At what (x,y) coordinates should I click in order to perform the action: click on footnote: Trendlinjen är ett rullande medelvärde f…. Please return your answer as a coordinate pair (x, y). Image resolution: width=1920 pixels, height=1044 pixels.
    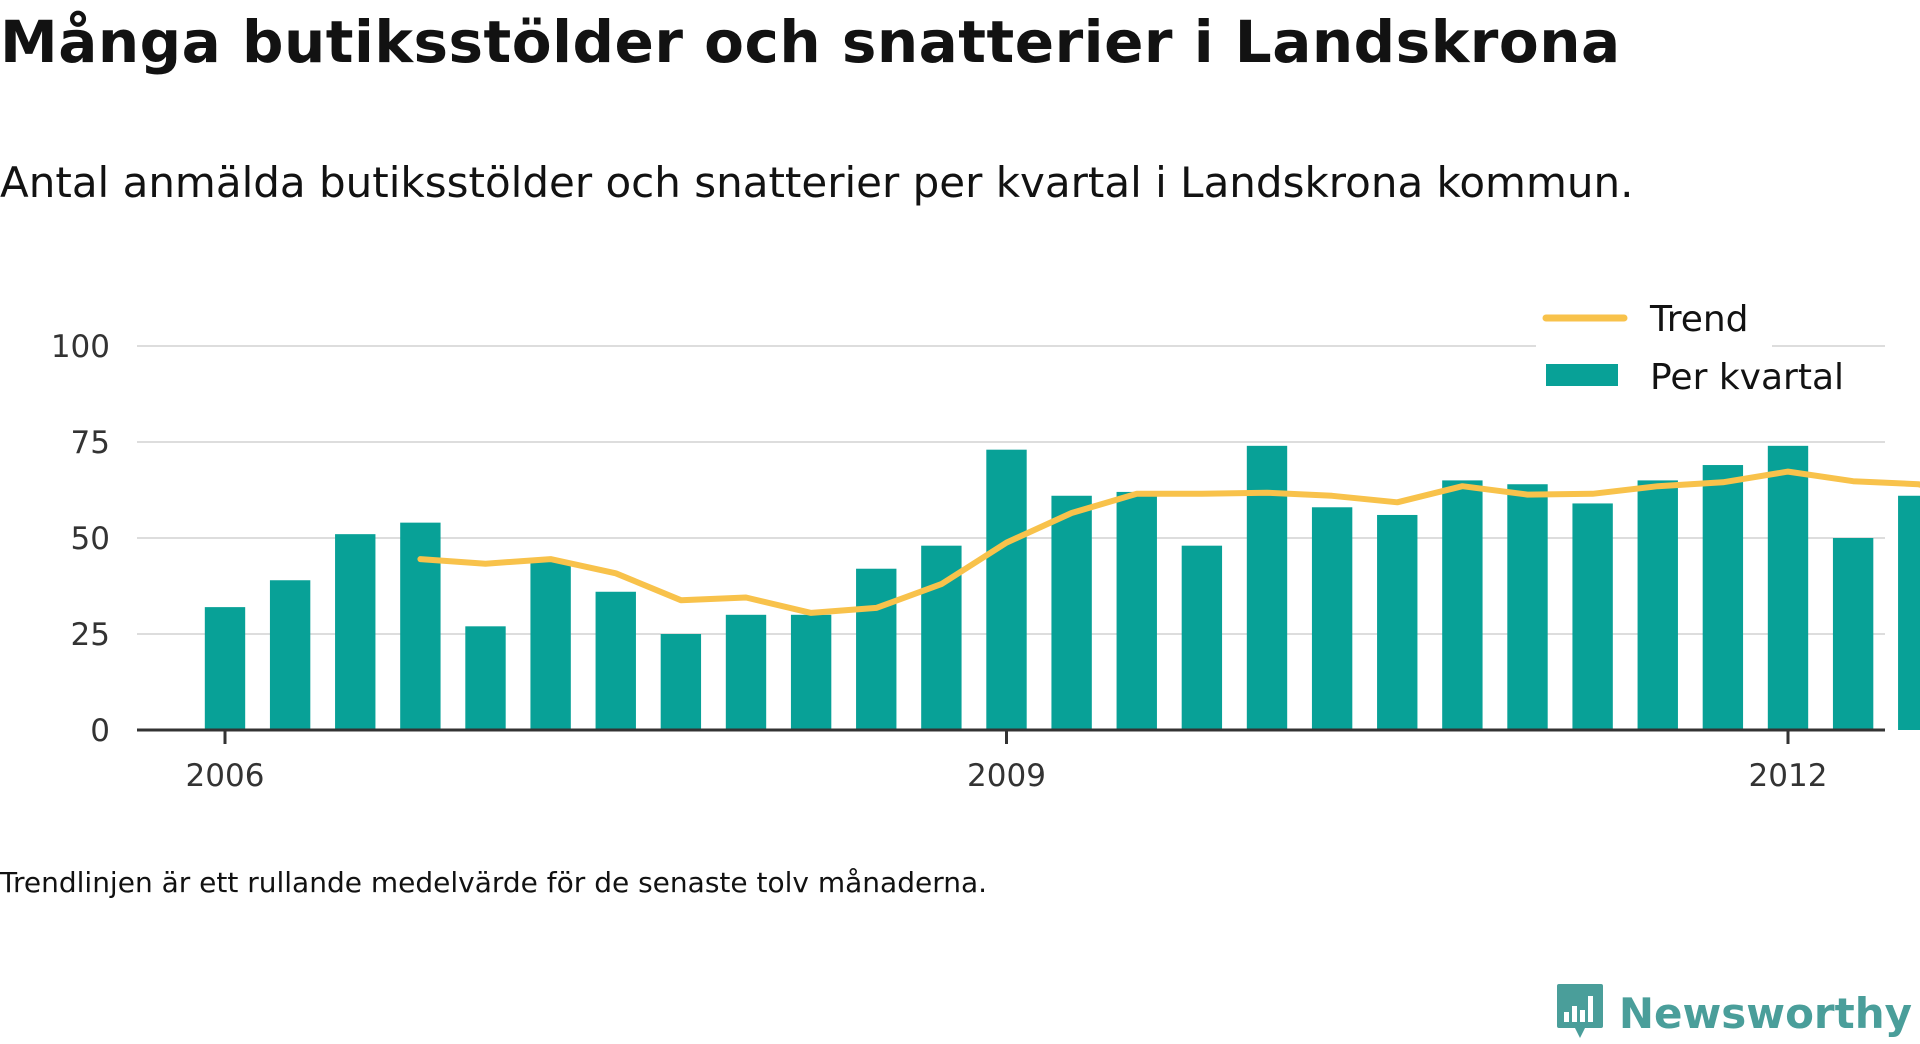
    Looking at the image, I should click on (494, 882).